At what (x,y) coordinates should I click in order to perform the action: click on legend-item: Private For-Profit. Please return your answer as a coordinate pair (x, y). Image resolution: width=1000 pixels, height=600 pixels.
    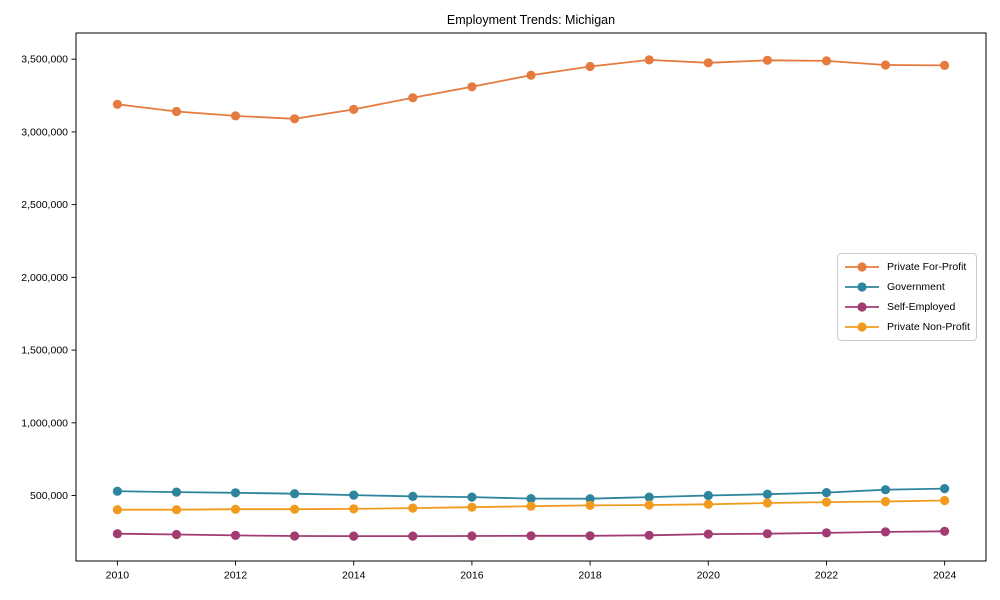
    Looking at the image, I should click on (907, 267).